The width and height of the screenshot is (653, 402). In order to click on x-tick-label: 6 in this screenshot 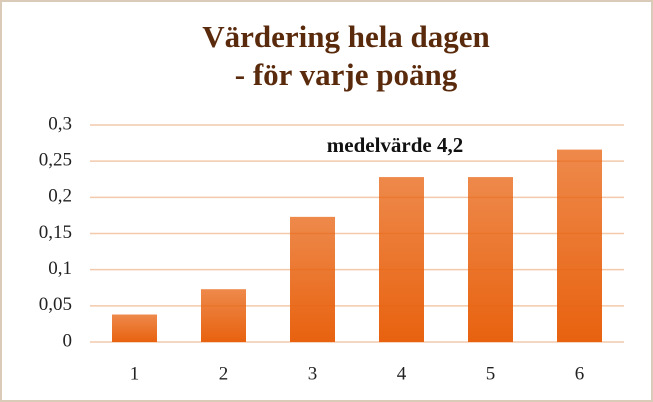, I will do `click(580, 373)`.